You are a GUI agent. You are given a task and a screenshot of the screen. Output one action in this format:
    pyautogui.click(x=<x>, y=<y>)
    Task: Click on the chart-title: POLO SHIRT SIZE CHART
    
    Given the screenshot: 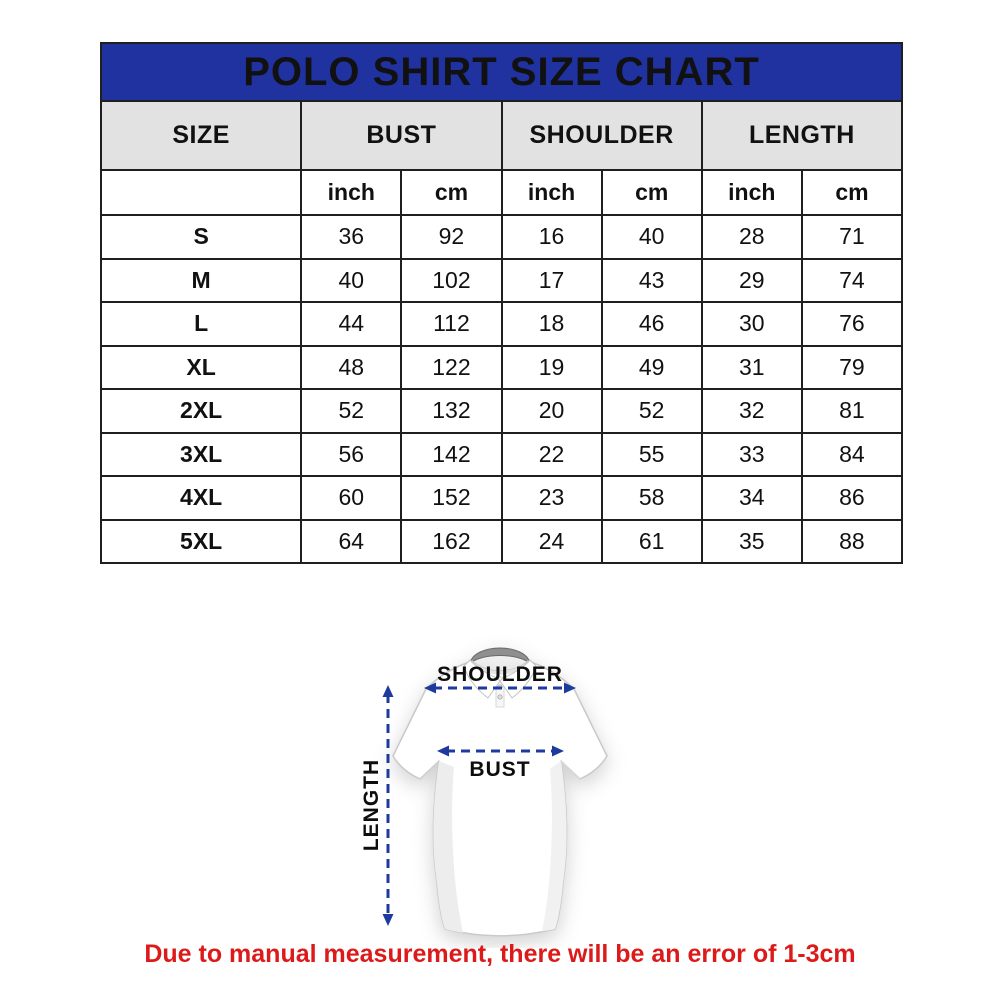 What is the action you would take?
    pyautogui.click(x=501, y=72)
    